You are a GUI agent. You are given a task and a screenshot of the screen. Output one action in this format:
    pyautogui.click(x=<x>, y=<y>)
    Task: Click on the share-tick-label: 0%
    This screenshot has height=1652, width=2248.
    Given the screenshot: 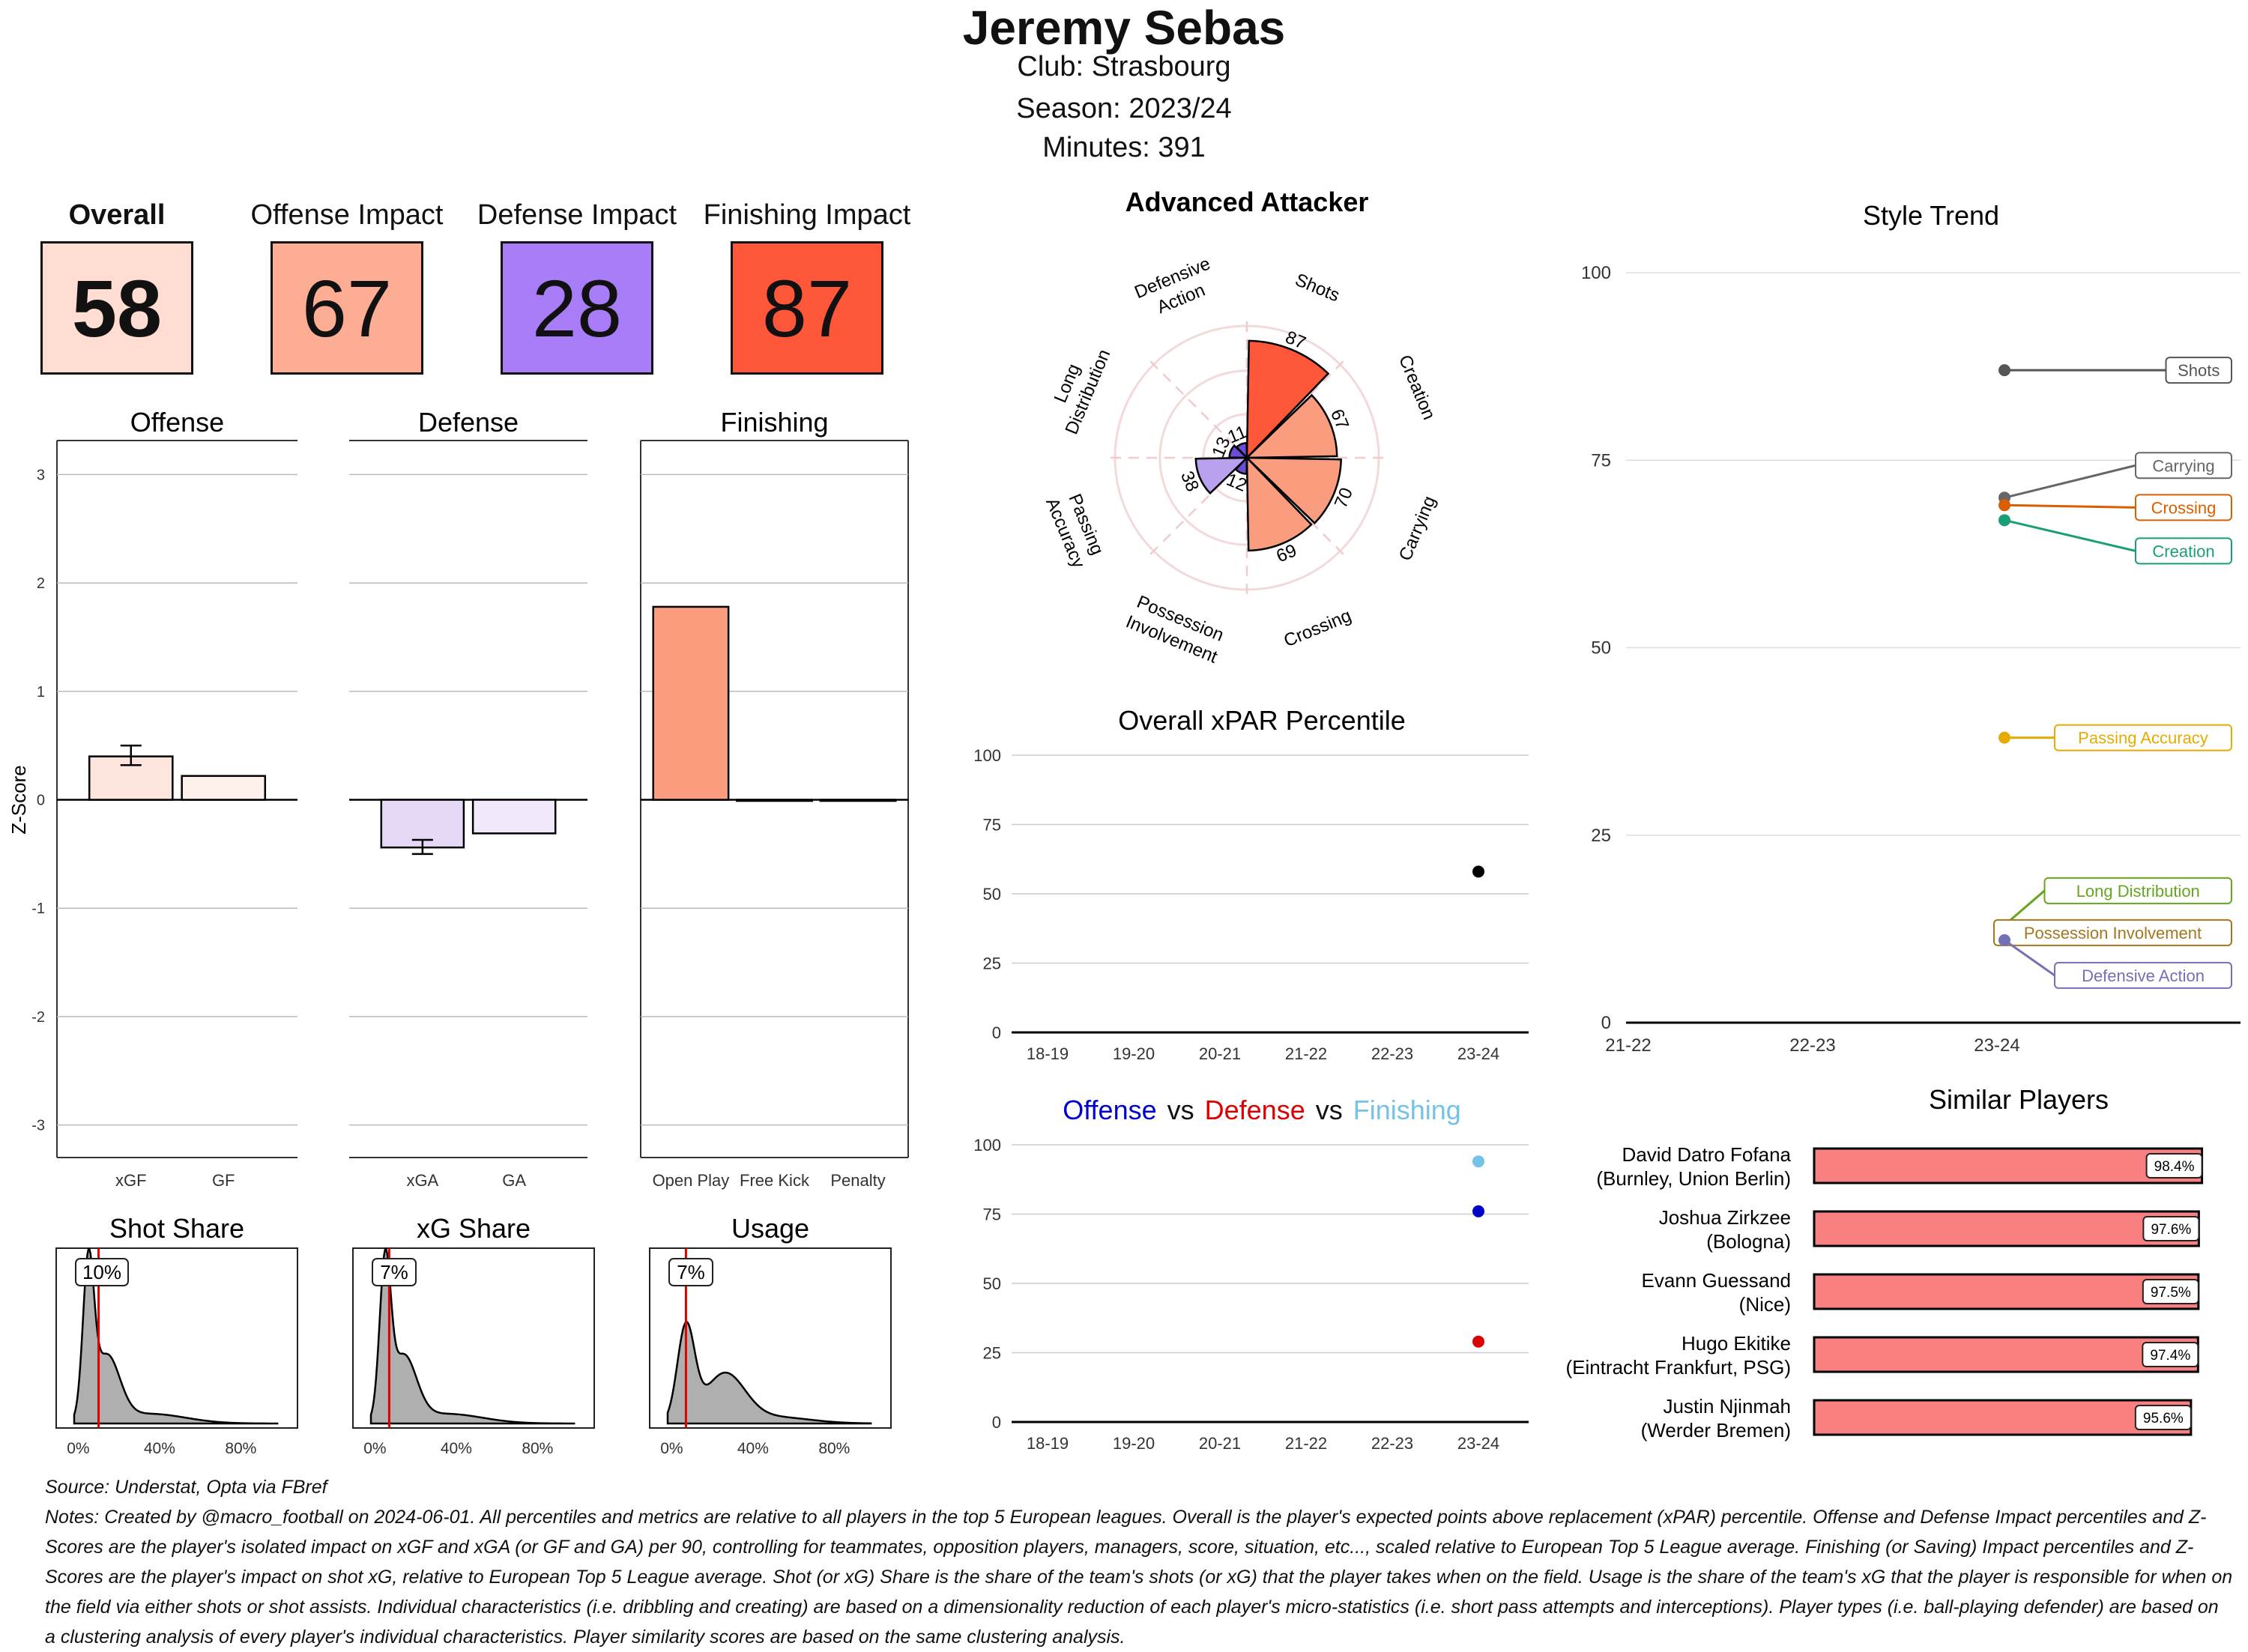 What is the action you would take?
    pyautogui.click(x=374, y=1448)
    